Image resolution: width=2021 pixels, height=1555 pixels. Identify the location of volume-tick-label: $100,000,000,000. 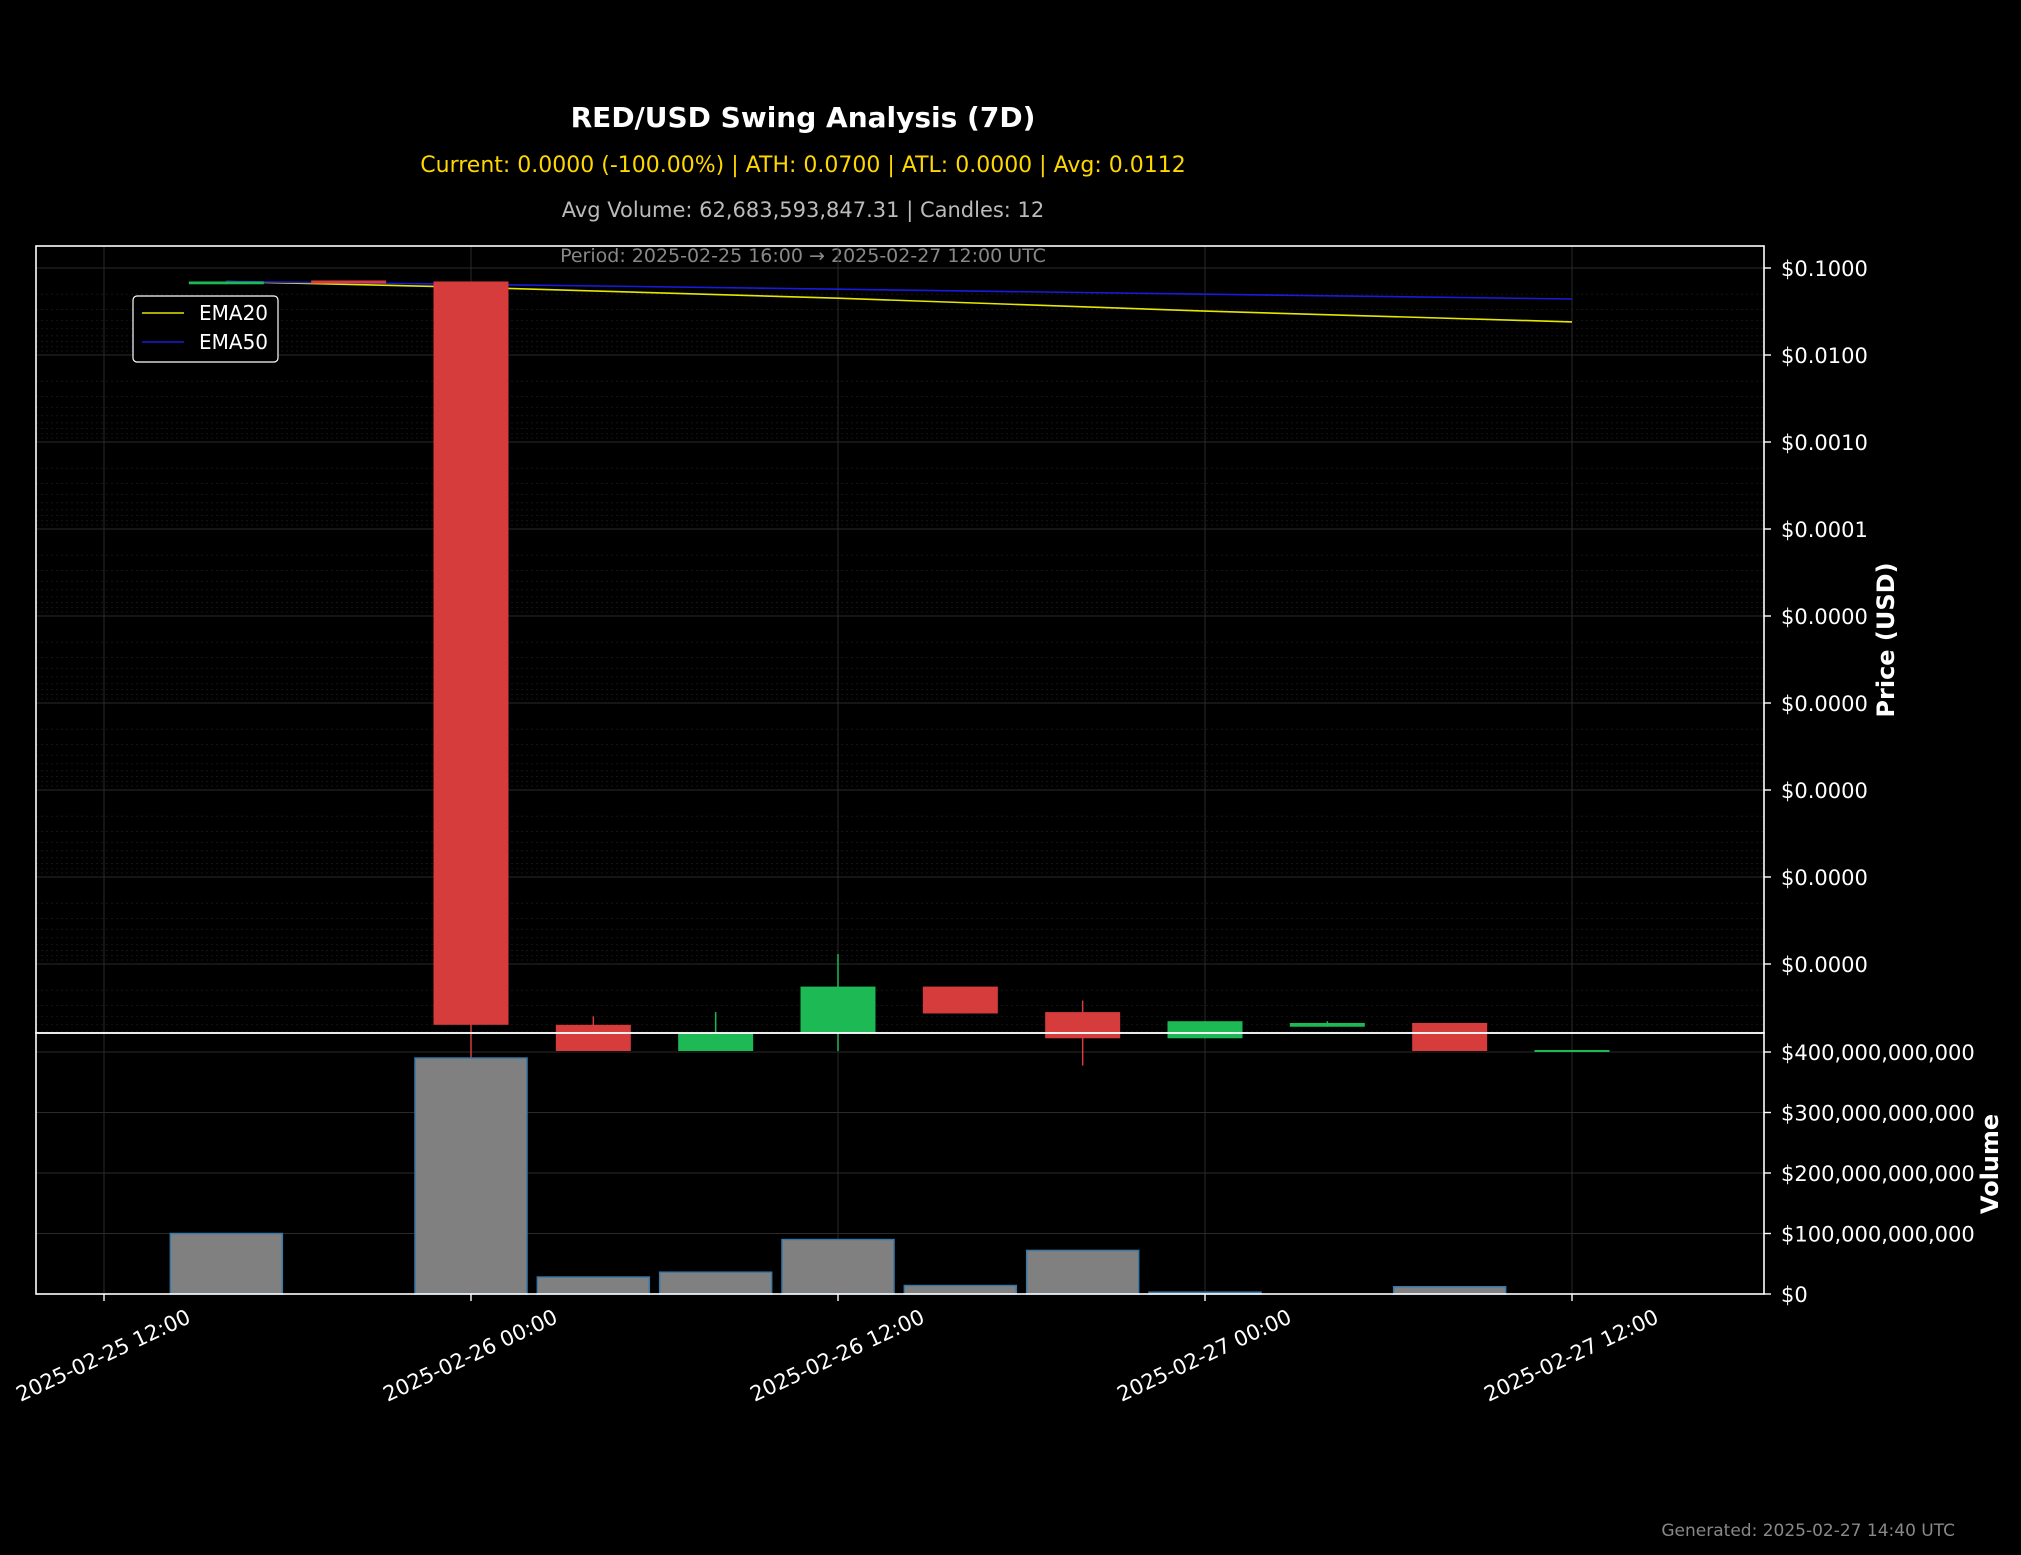
(1878, 1235).